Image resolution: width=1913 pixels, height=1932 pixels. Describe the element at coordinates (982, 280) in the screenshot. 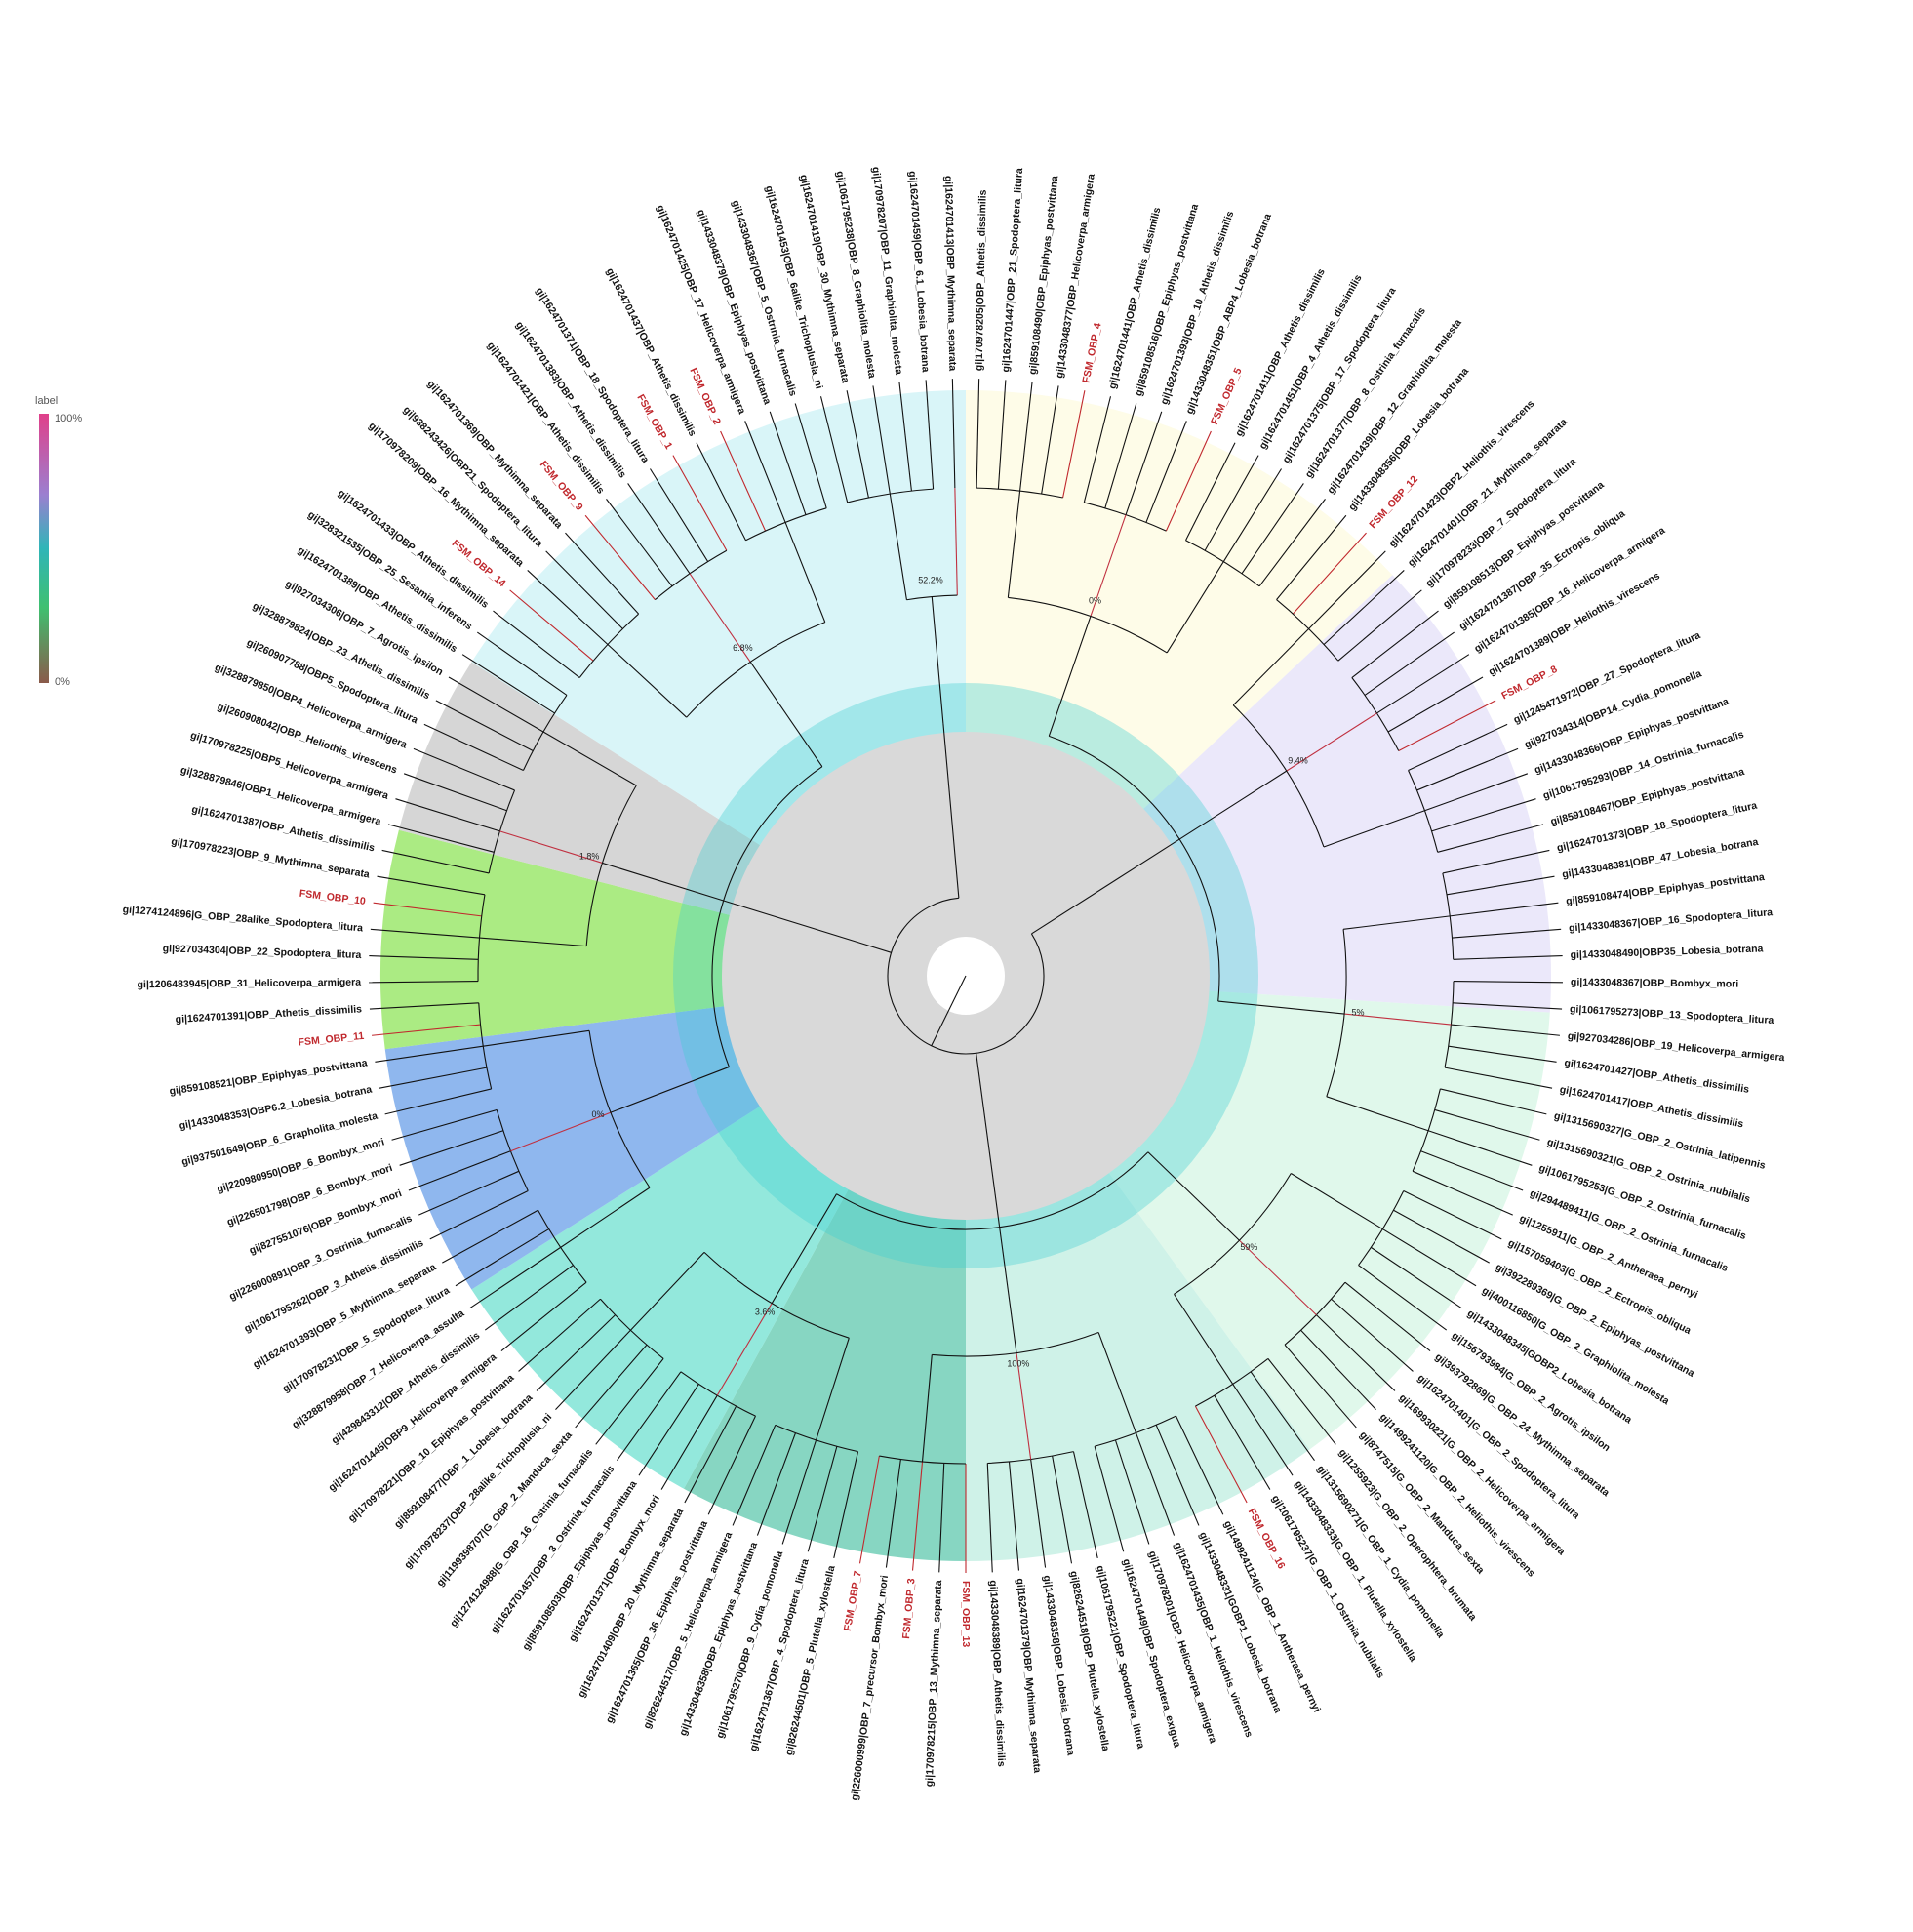

I see `leaf-label: gi|170978205|OBP_Athetis_dissimilis` at that location.